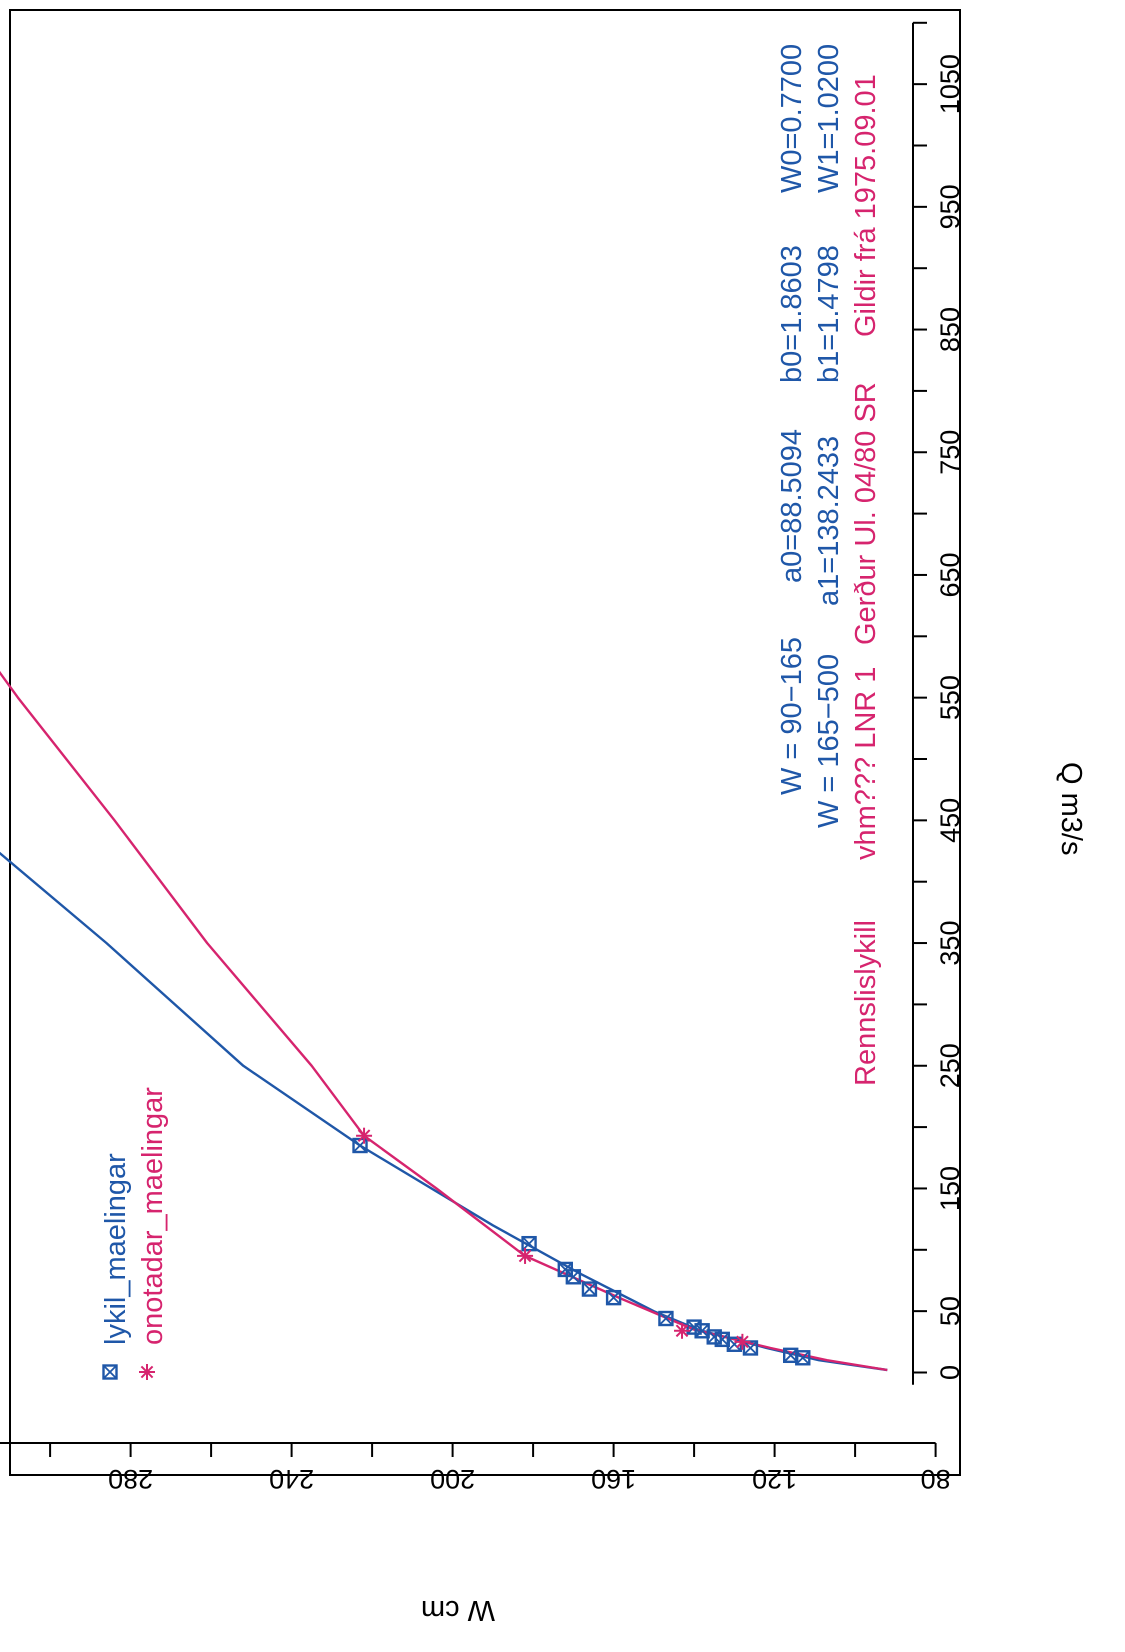 The height and width of the screenshot is (1652, 1125). Describe the element at coordinates (291, 1479) in the screenshot. I see `w-tick-label: 240` at that location.